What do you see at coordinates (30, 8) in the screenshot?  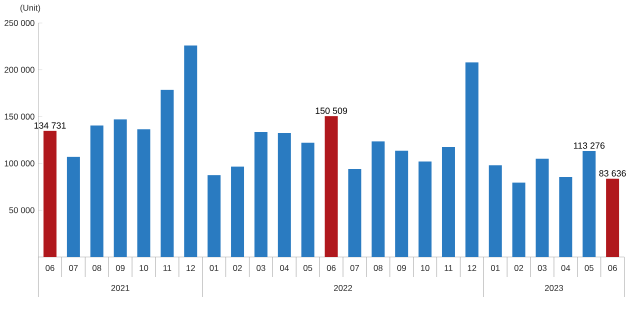 I see `y-axis-title: (Unit)` at bounding box center [30, 8].